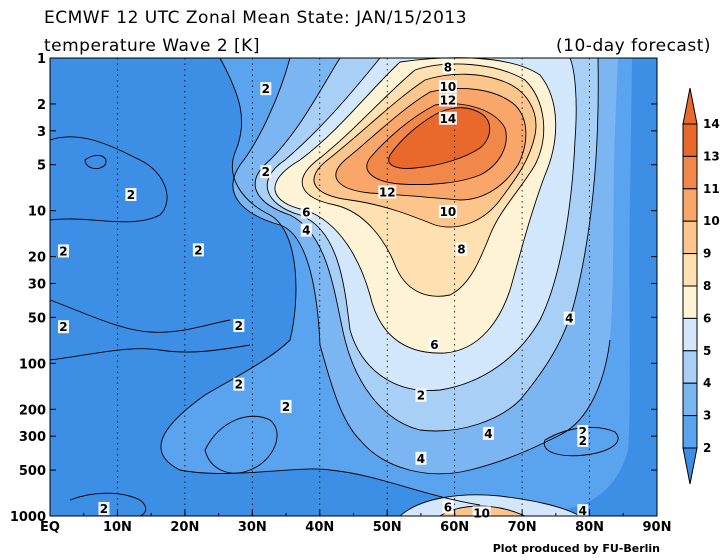 This screenshot has height=560, width=724. Describe the element at coordinates (633, 46) in the screenshot. I see `forecast-note: (10-day forecast)` at that location.